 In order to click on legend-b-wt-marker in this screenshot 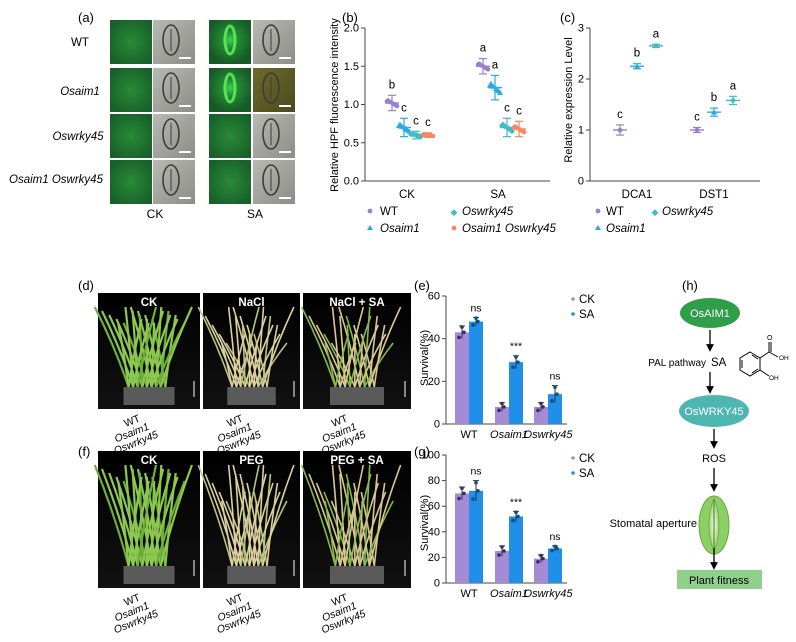, I will do `click(370, 211)`.